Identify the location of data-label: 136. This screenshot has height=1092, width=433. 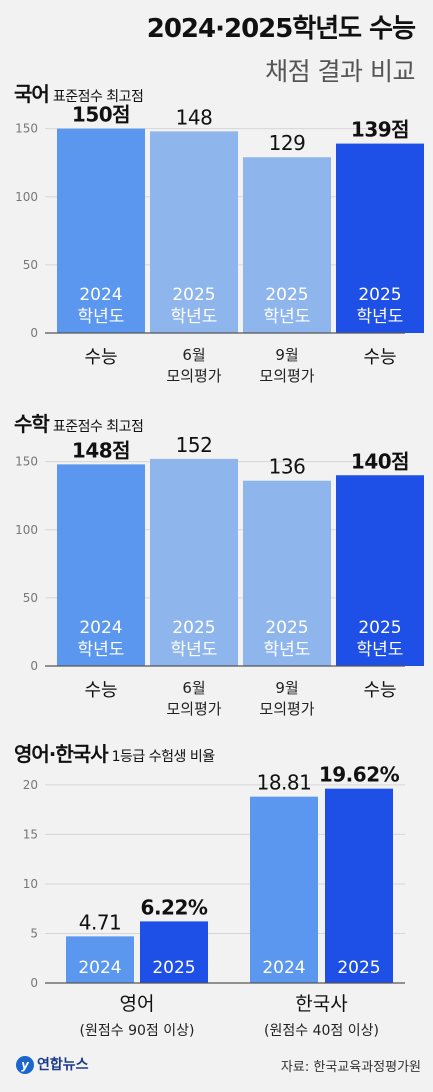
(287, 467).